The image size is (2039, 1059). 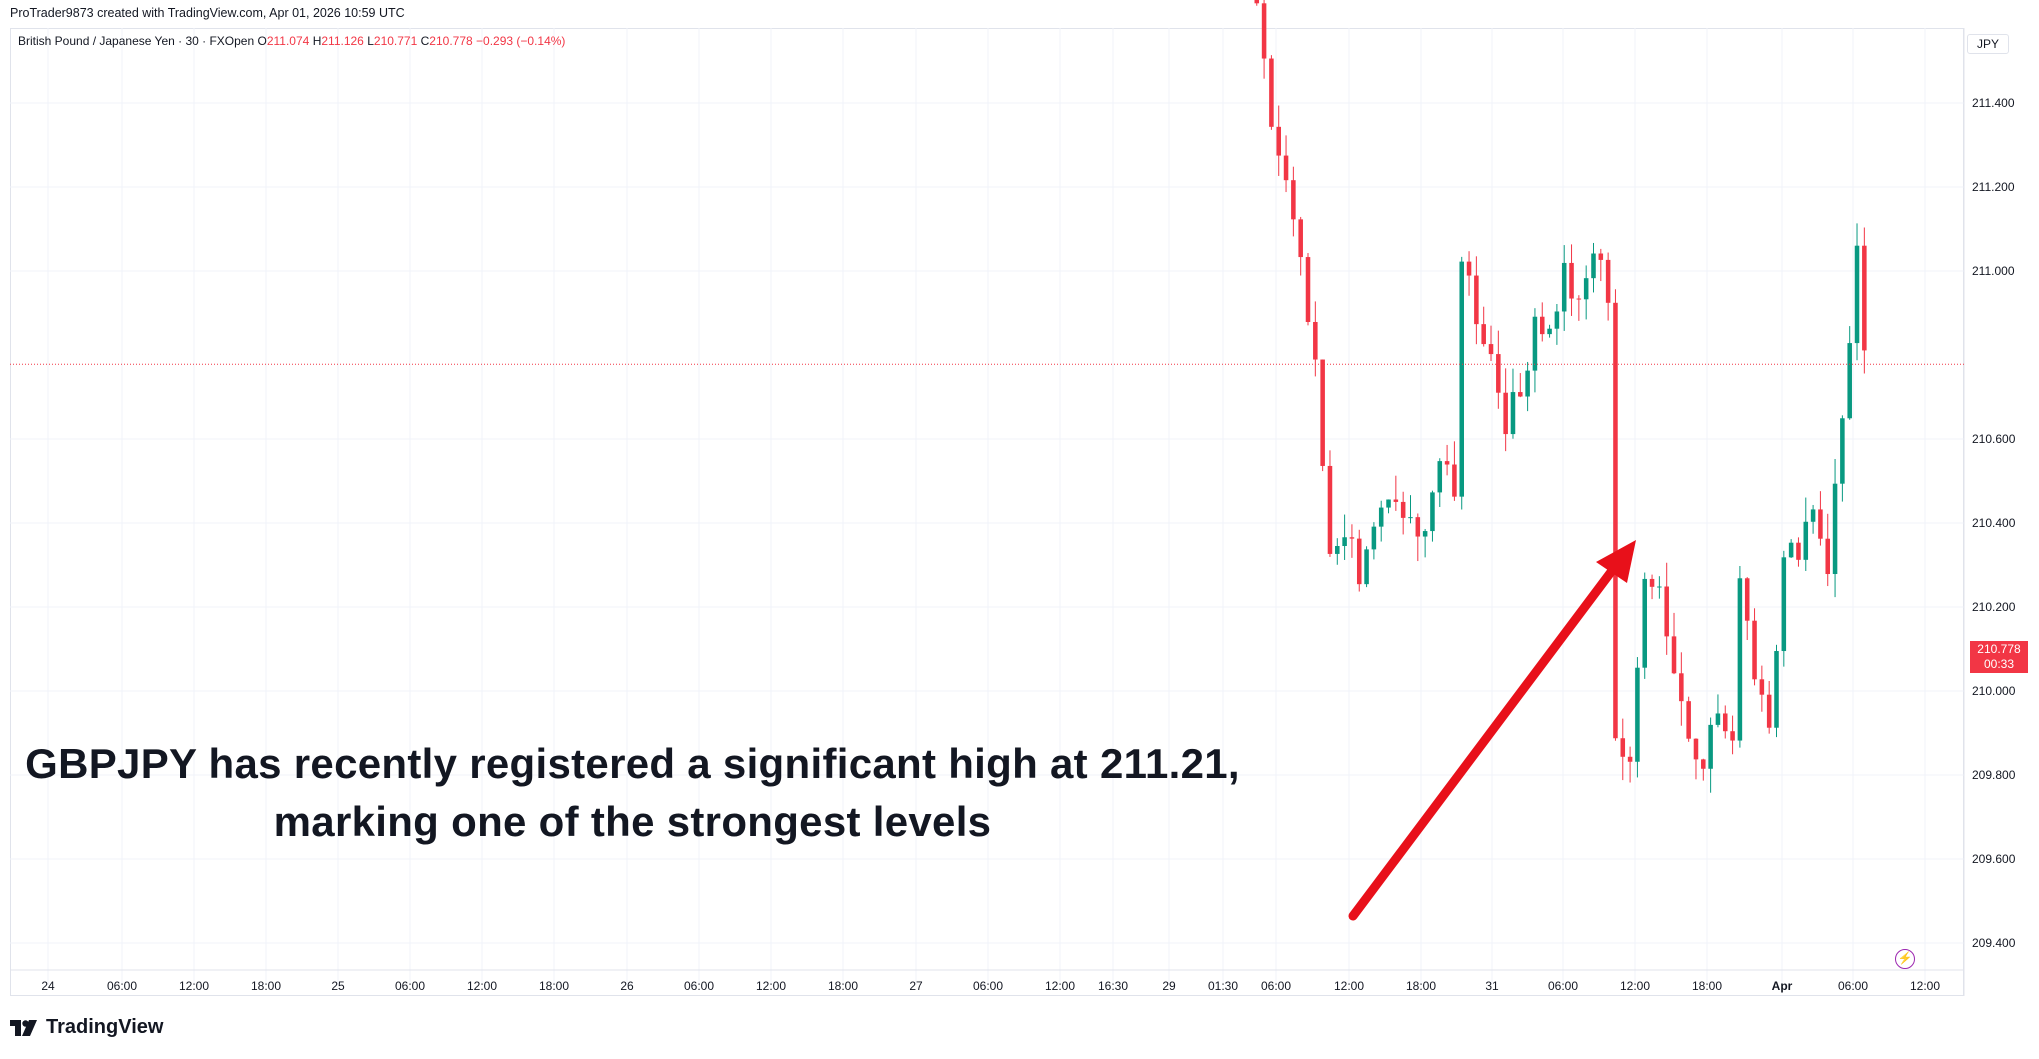 I want to click on legend-open-label: O, so click(x=262, y=41).